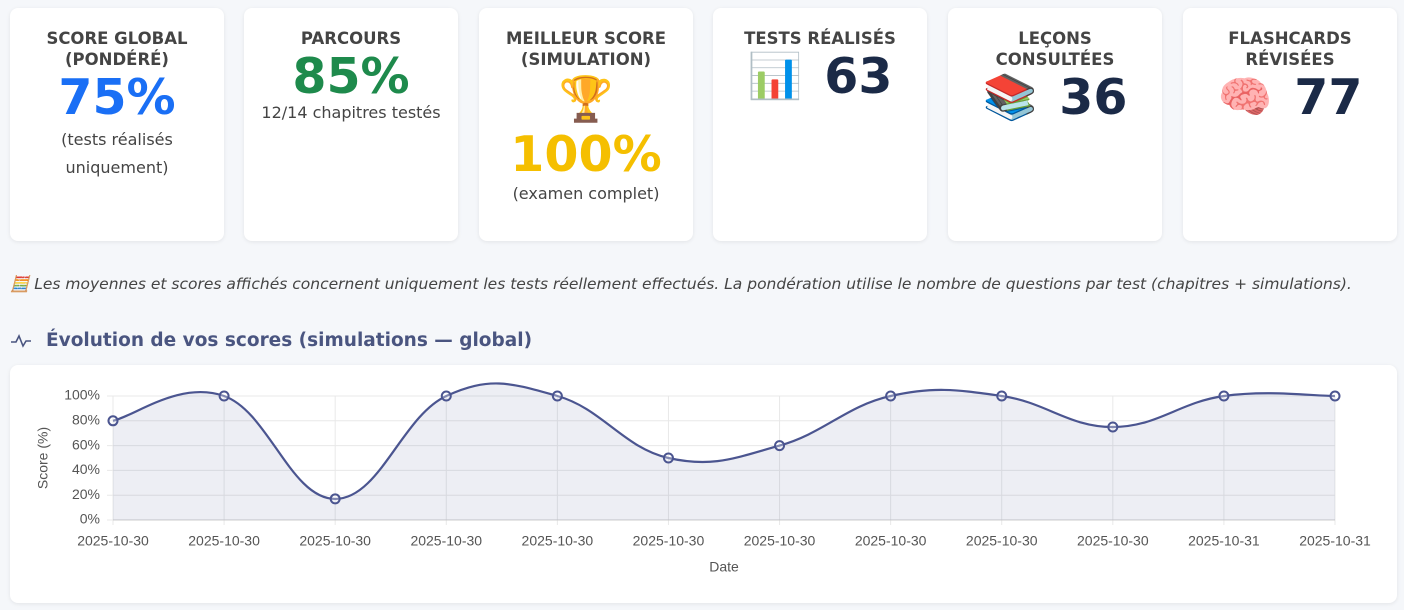 This screenshot has width=1404, height=610. What do you see at coordinates (117, 97) in the screenshot?
I see `card-value: 75%` at bounding box center [117, 97].